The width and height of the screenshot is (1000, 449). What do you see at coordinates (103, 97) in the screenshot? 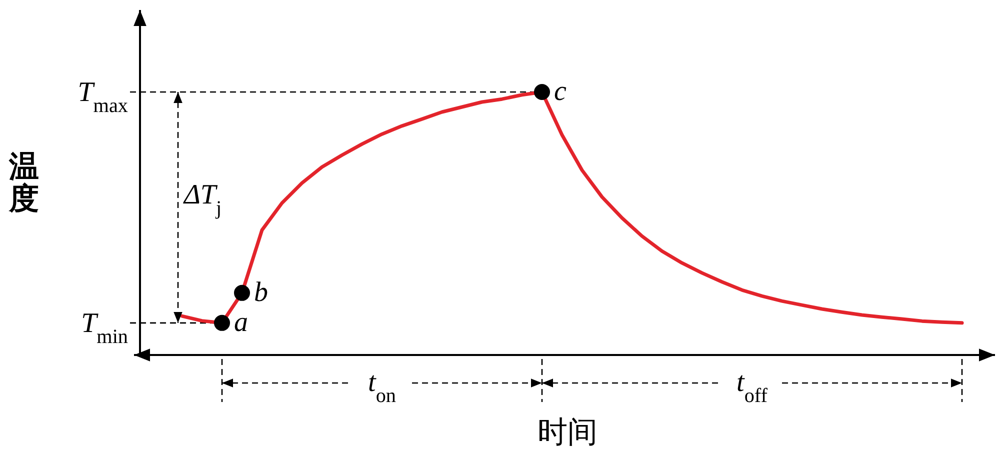
I see `ref-line-label: T$_{max}$` at bounding box center [103, 97].